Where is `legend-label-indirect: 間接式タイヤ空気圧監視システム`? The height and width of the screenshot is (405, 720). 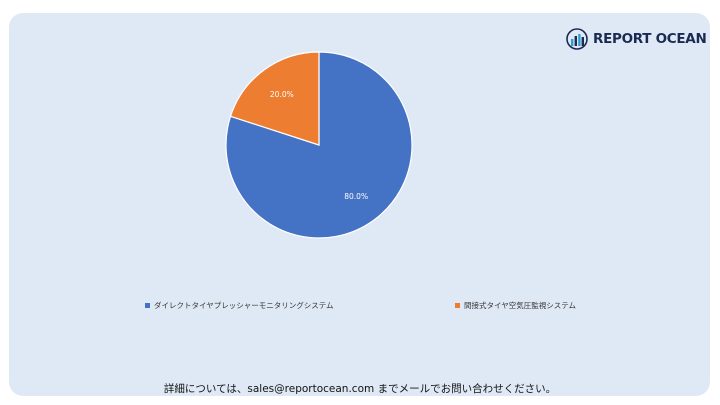 legend-label-indirect: 間接式タイヤ空気圧監視システム is located at coordinates (520, 305).